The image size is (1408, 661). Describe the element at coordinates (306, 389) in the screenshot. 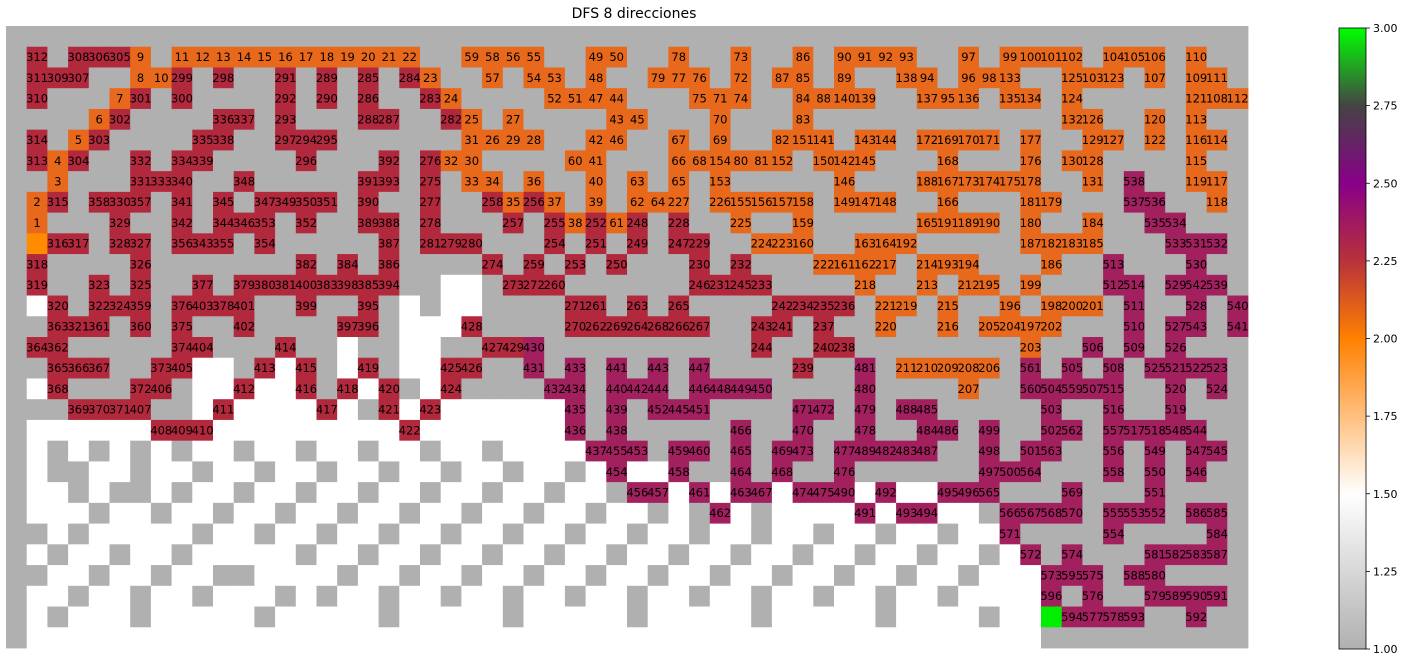

I see `cell-label: 416` at that location.